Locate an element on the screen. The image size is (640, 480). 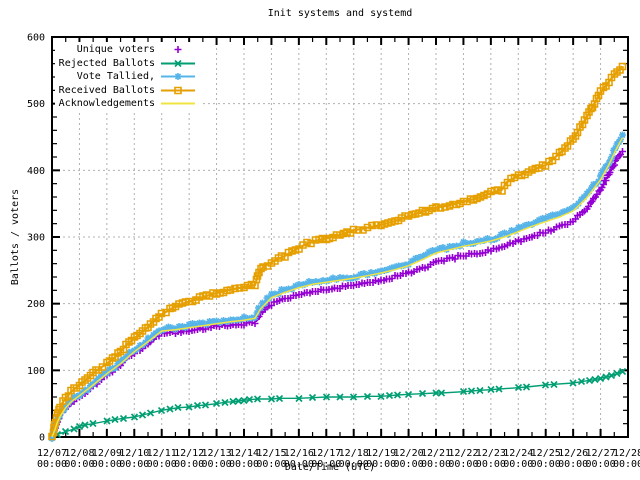
y-tick-label: 100 is located at coordinates (36, 371).